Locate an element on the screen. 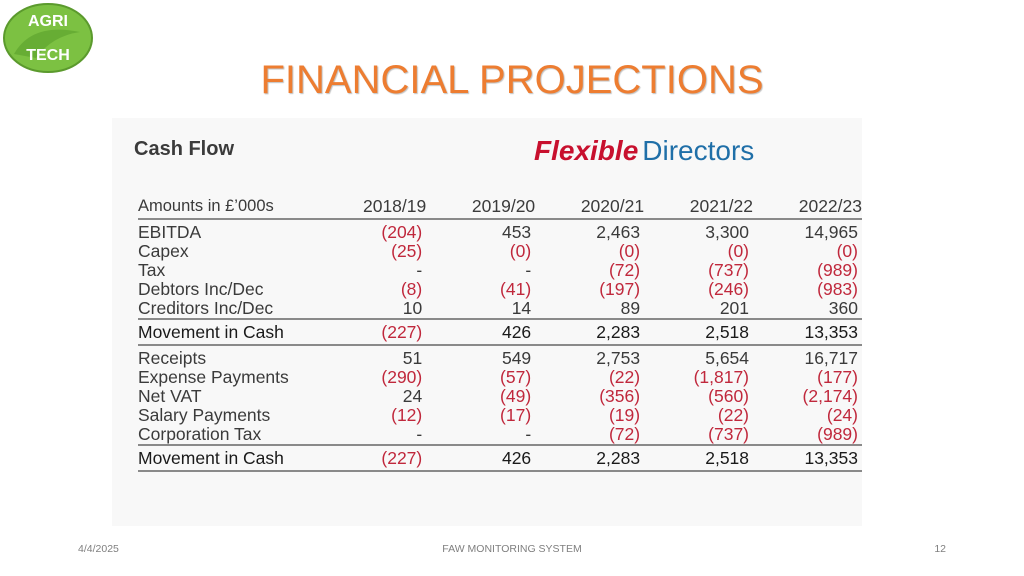 This screenshot has width=1024, height=576. cell-value: 16,717 is located at coordinates (831, 358).